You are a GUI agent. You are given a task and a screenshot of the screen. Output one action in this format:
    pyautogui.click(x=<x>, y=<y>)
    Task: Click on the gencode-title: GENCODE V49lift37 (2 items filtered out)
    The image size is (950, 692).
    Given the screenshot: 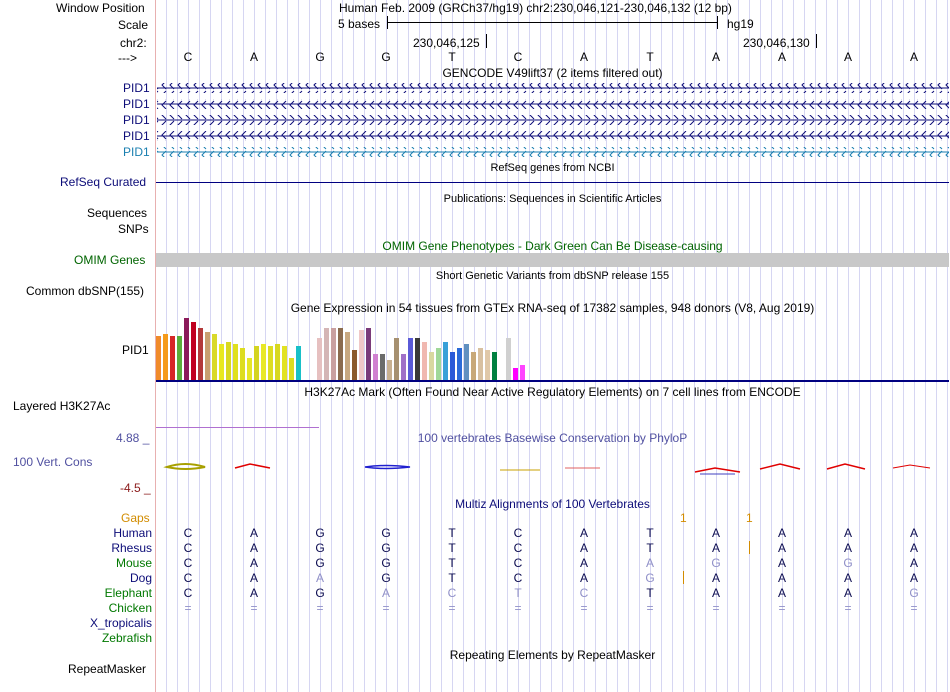 What is the action you would take?
    pyautogui.click(x=552, y=73)
    